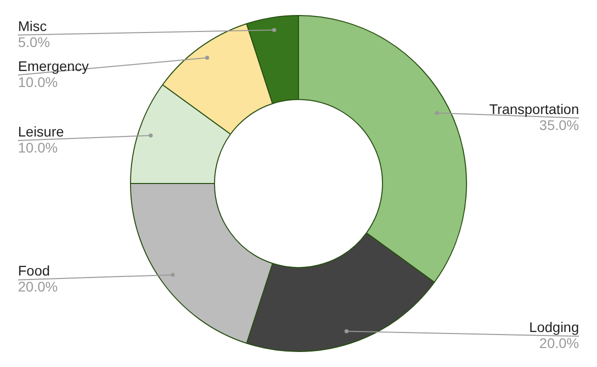 The image size is (597, 367). I want to click on data-label: 35.0%, so click(559, 124).